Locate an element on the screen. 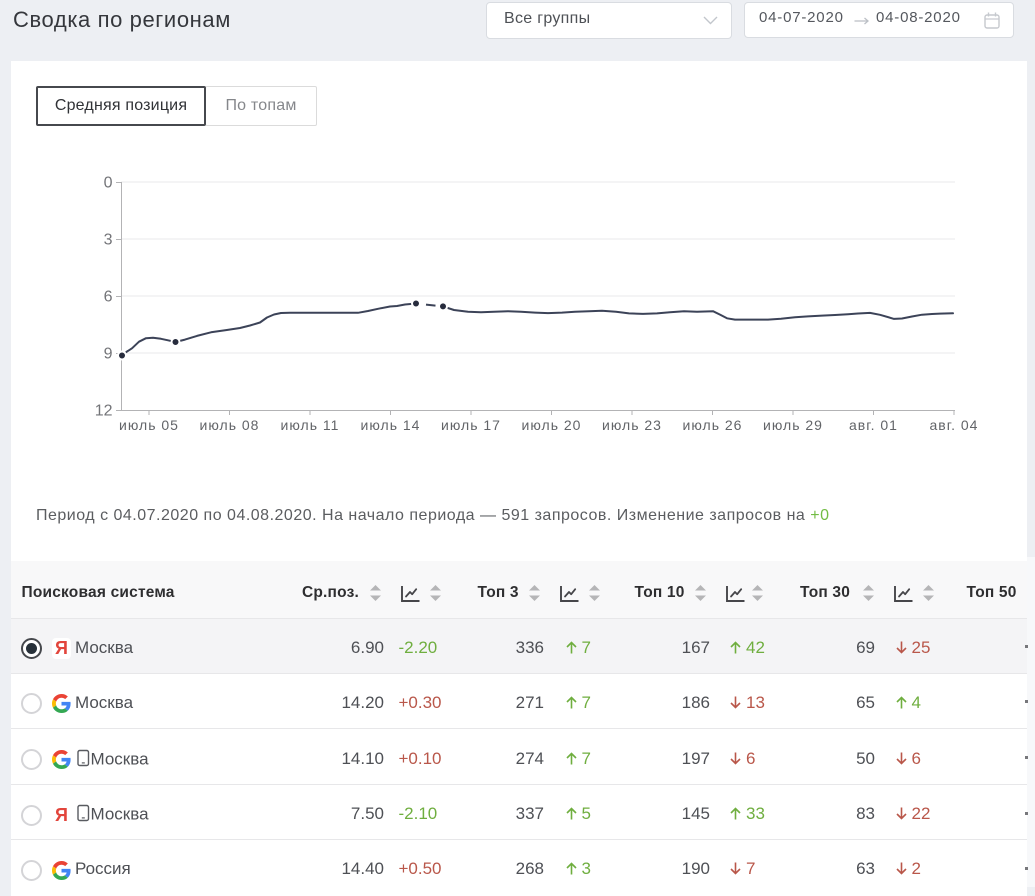  svg-text: 6 is located at coordinates (108, 297).